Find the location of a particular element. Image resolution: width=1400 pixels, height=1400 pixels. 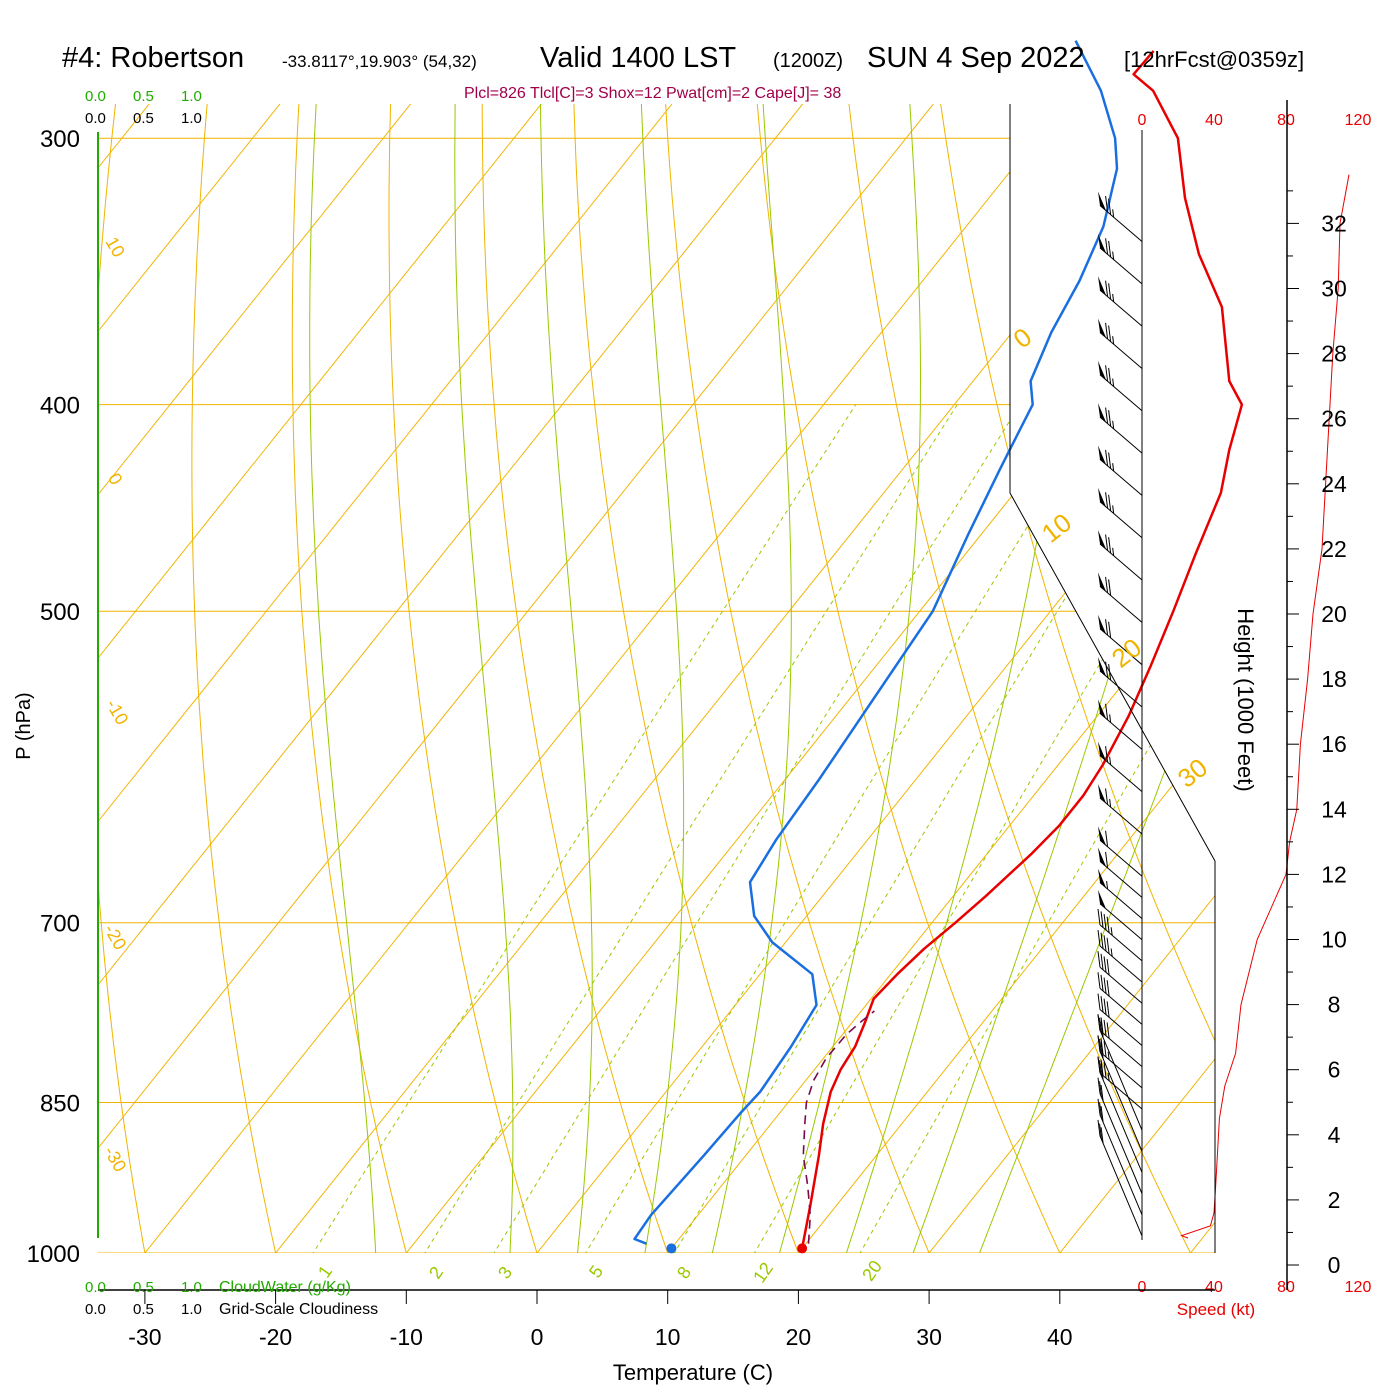

isotherm-label: 0 is located at coordinates (115, 479).